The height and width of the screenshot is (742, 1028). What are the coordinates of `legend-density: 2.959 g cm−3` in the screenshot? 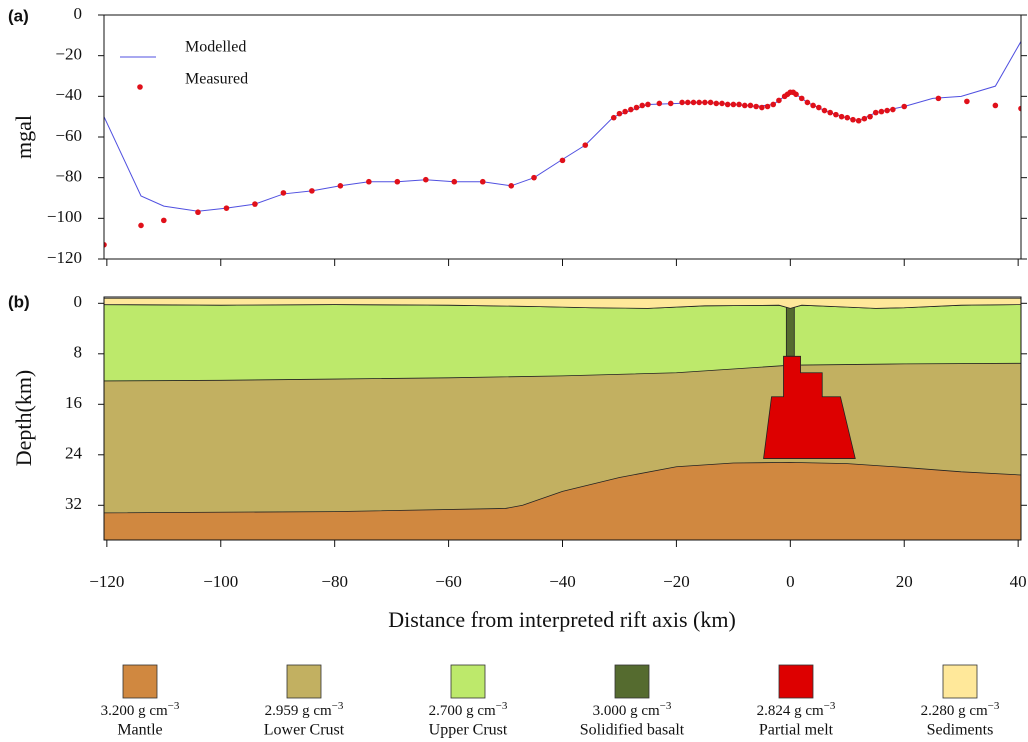 It's located at (304, 710).